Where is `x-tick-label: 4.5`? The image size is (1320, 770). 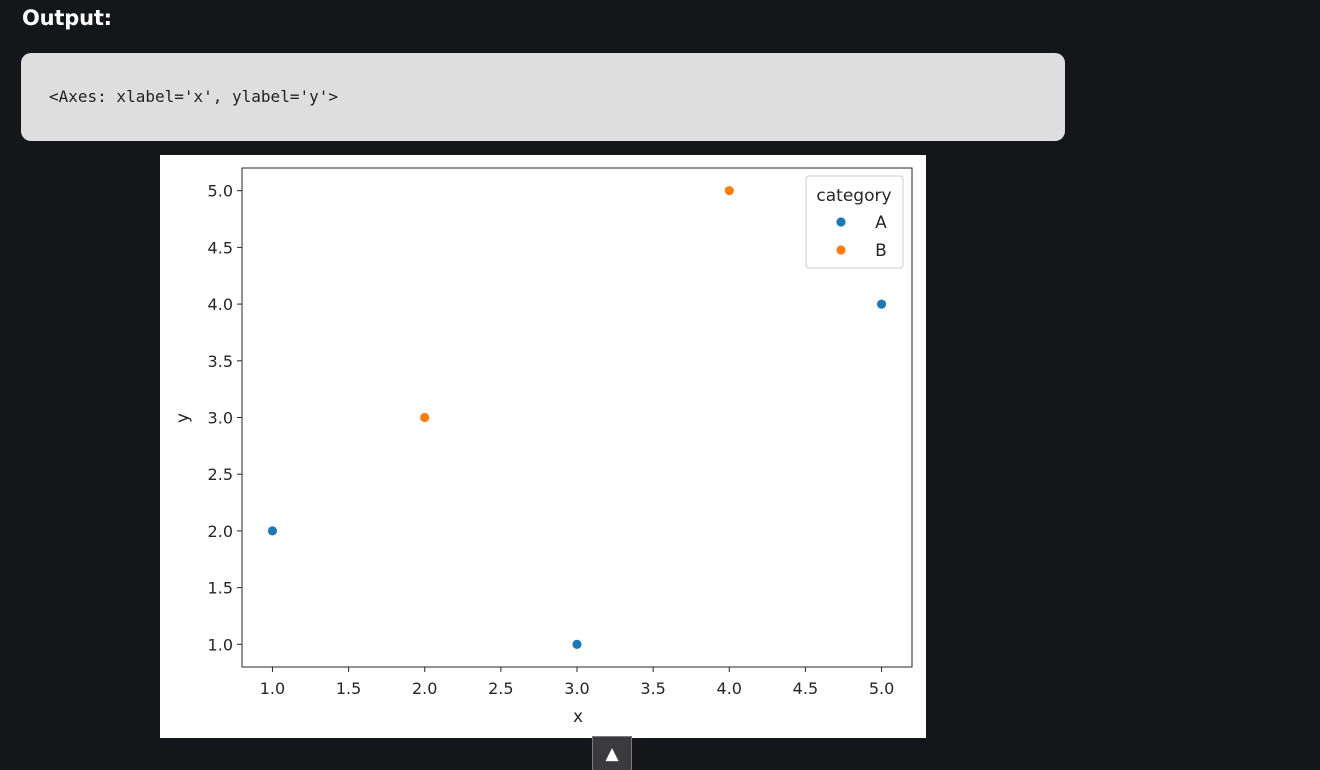
x-tick-label: 4.5 is located at coordinates (805, 688).